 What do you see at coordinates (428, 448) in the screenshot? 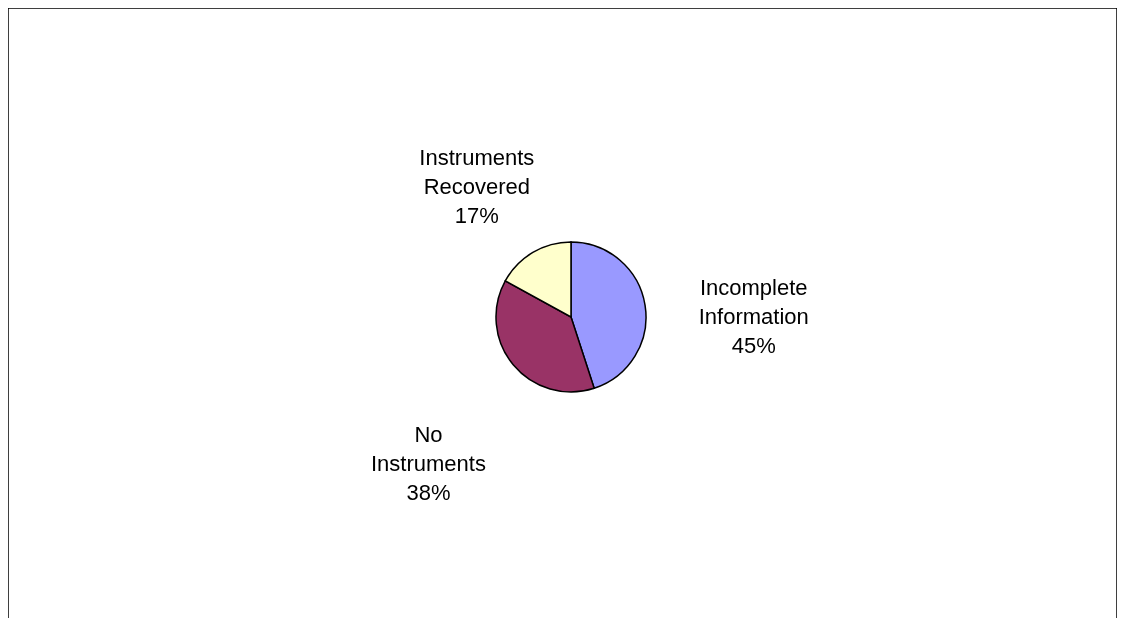
I see `slice-label: No Instruments` at bounding box center [428, 448].